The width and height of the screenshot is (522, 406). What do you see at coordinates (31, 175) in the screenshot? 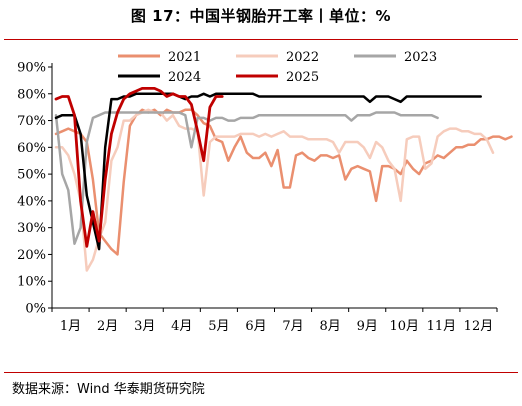
I see `y-tick-label: 50%` at bounding box center [31, 175].